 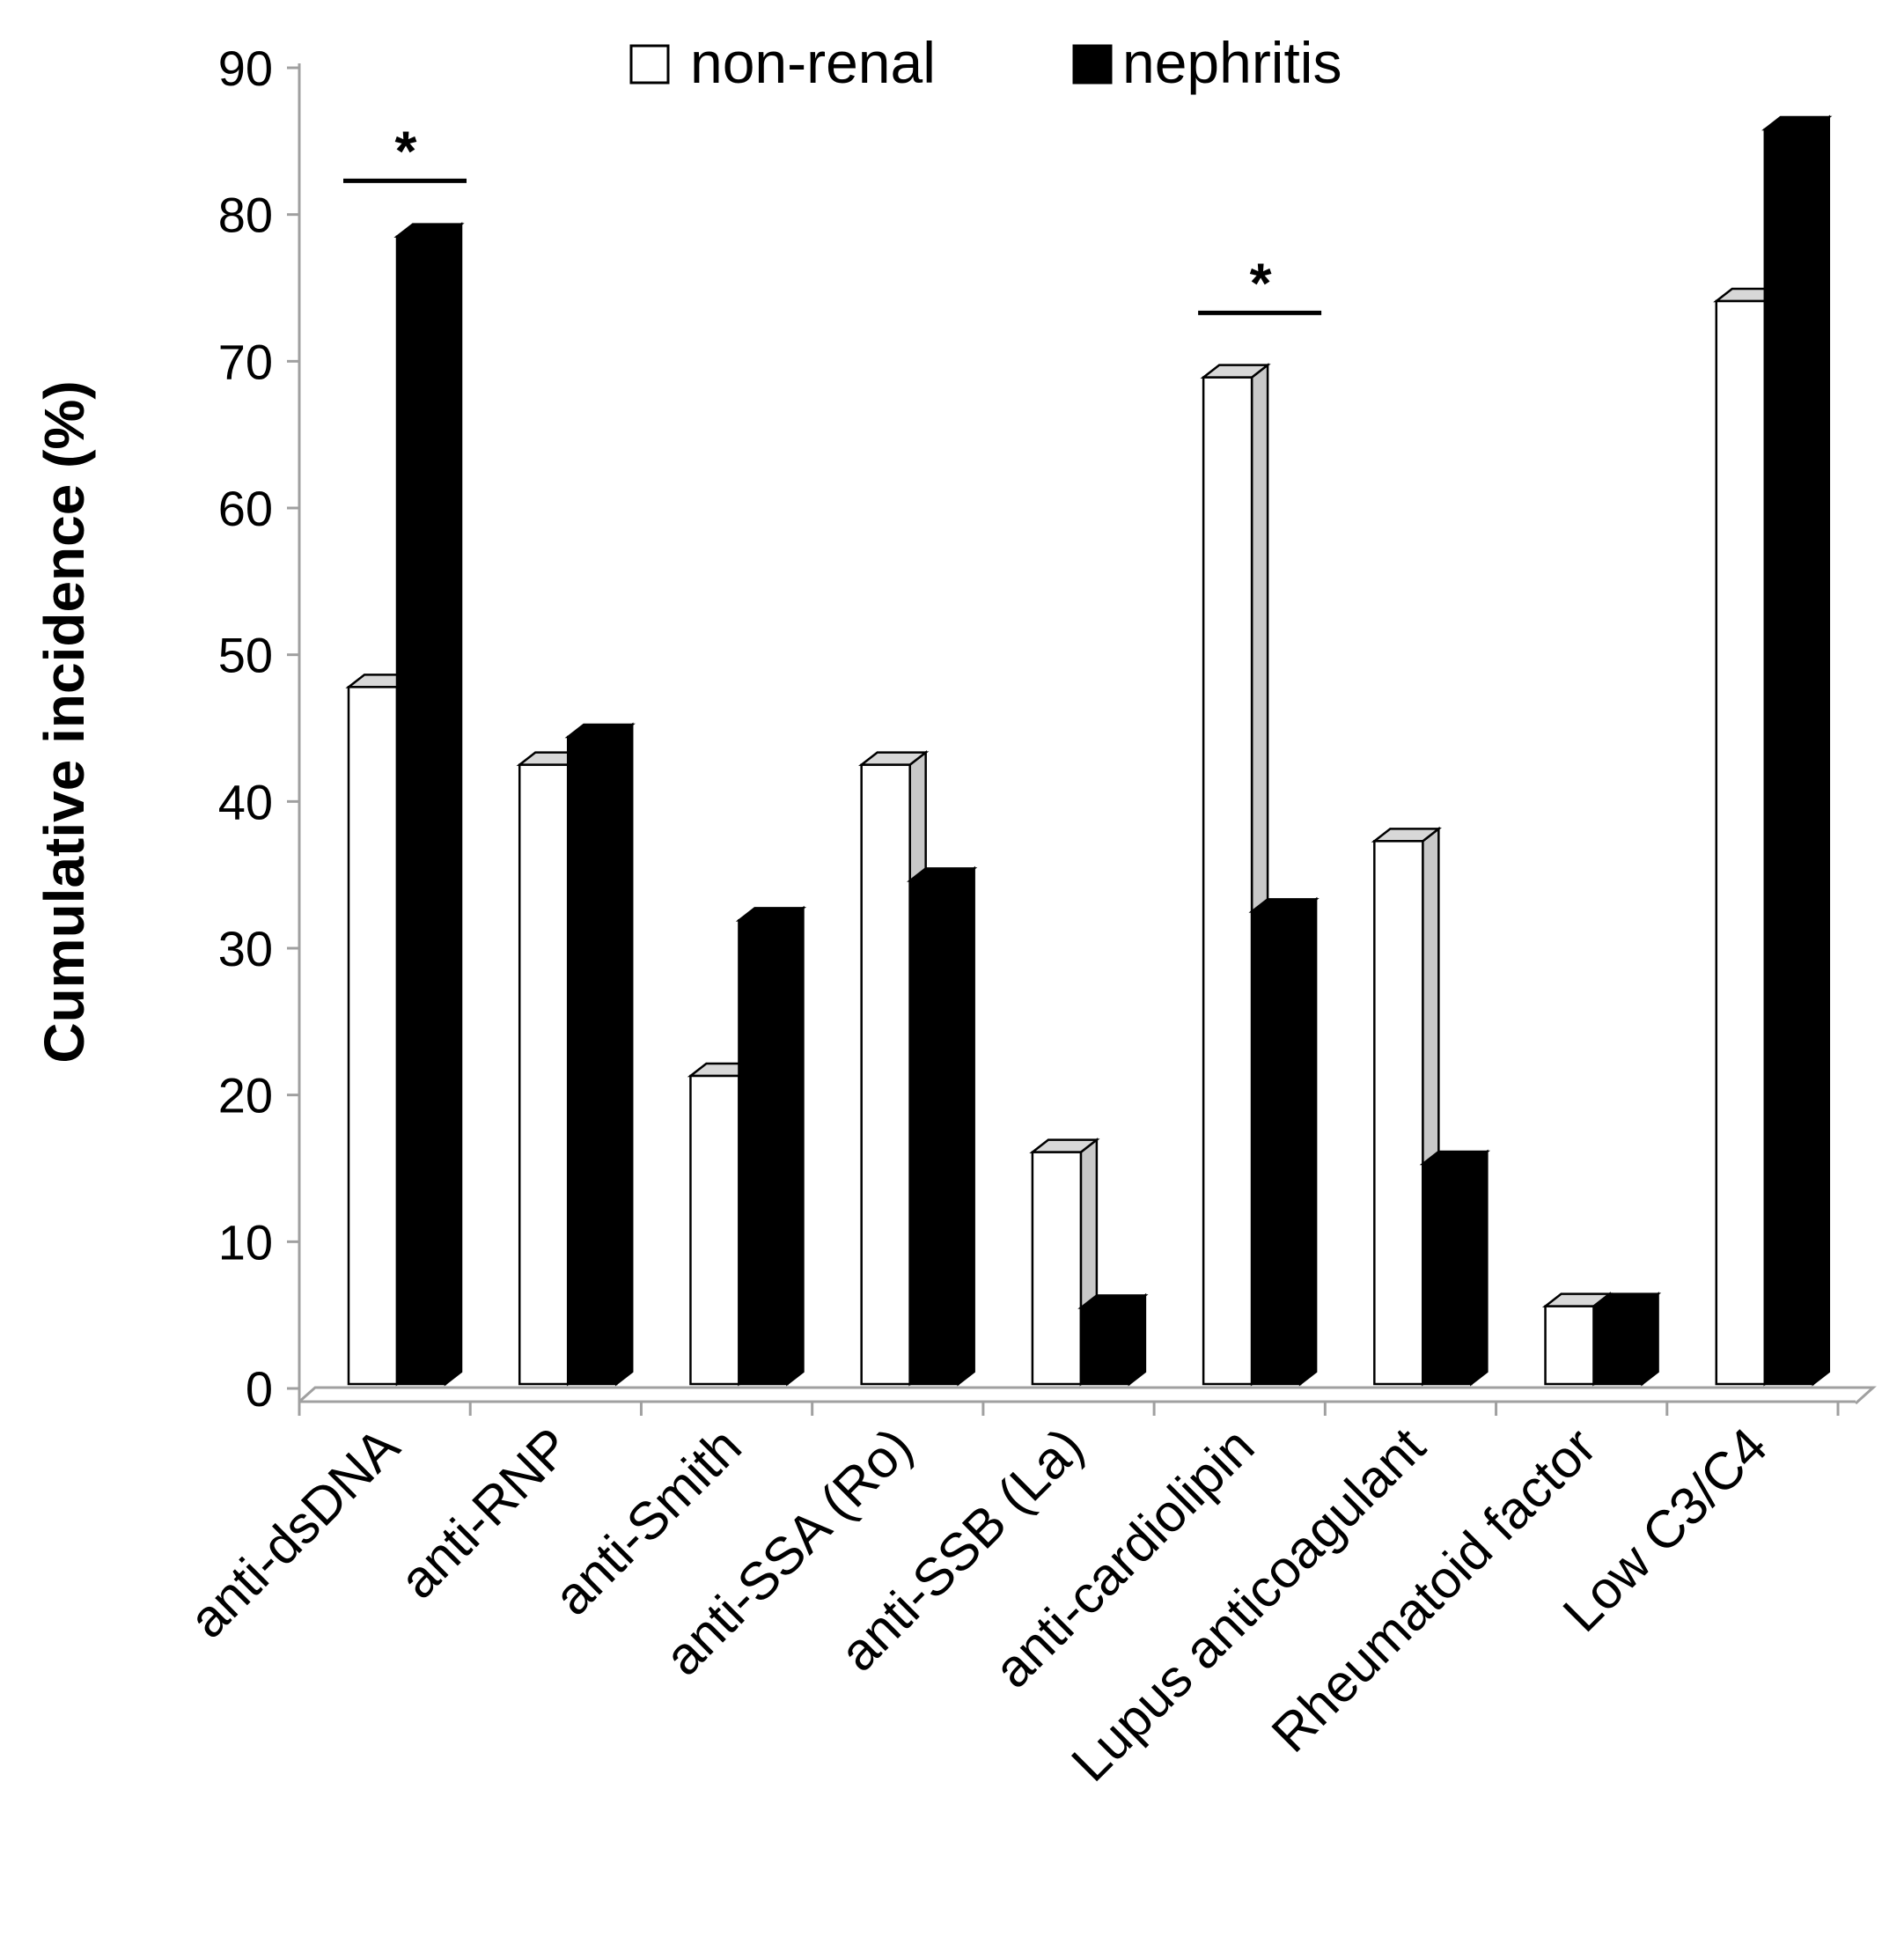 What do you see at coordinates (714, 1230) in the screenshot?
I see `bar-non-renal-anti-smith-front` at bounding box center [714, 1230].